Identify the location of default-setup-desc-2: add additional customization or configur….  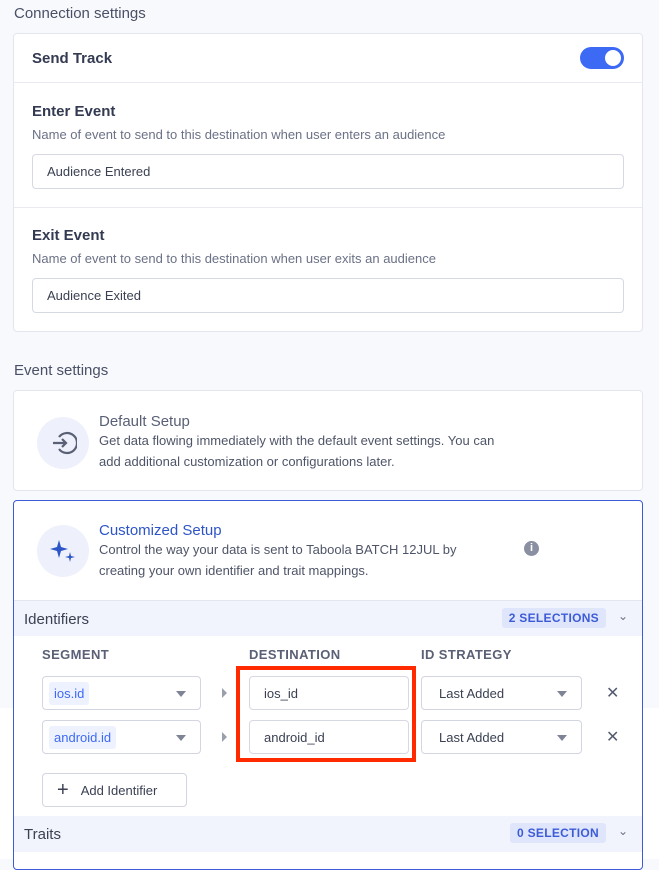
(247, 461).